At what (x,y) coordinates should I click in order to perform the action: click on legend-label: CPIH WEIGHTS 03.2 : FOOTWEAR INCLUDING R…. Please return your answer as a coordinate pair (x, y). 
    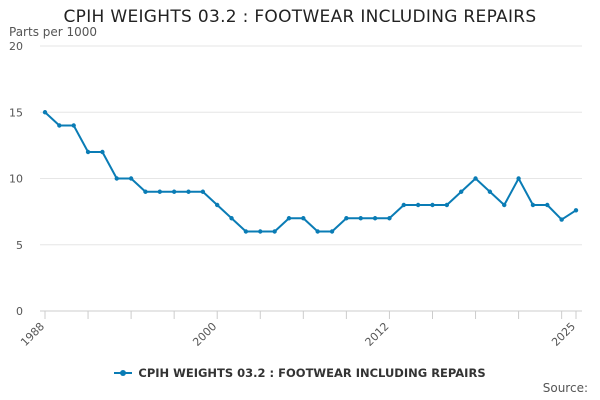
    Looking at the image, I should click on (312, 373).